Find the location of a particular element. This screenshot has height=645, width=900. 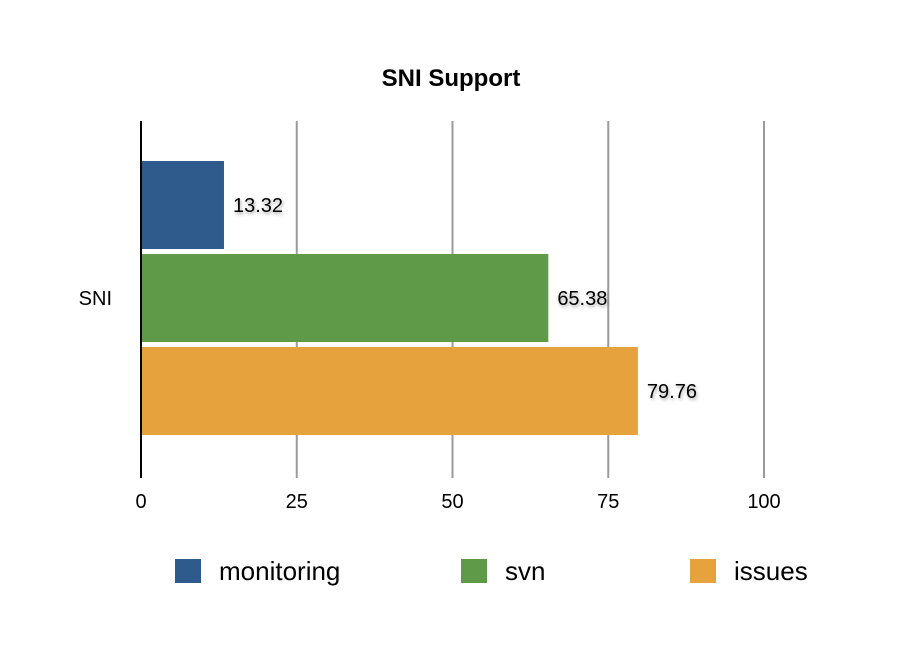

legend-swatch-monitoring is located at coordinates (188, 571).